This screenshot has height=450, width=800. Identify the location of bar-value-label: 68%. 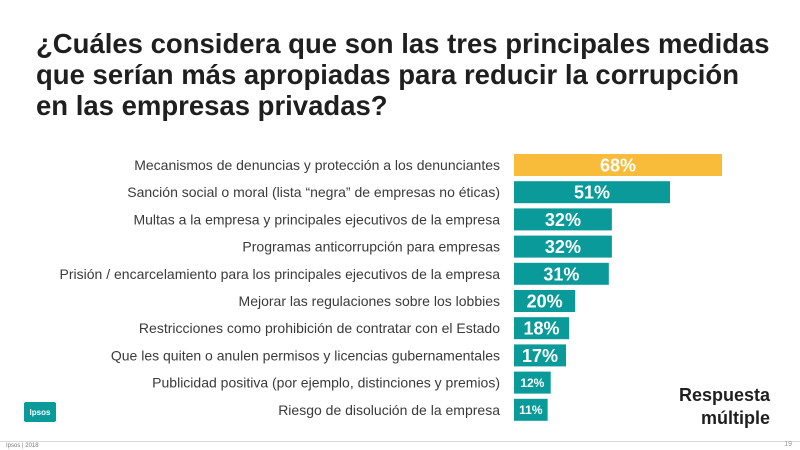
(618, 165).